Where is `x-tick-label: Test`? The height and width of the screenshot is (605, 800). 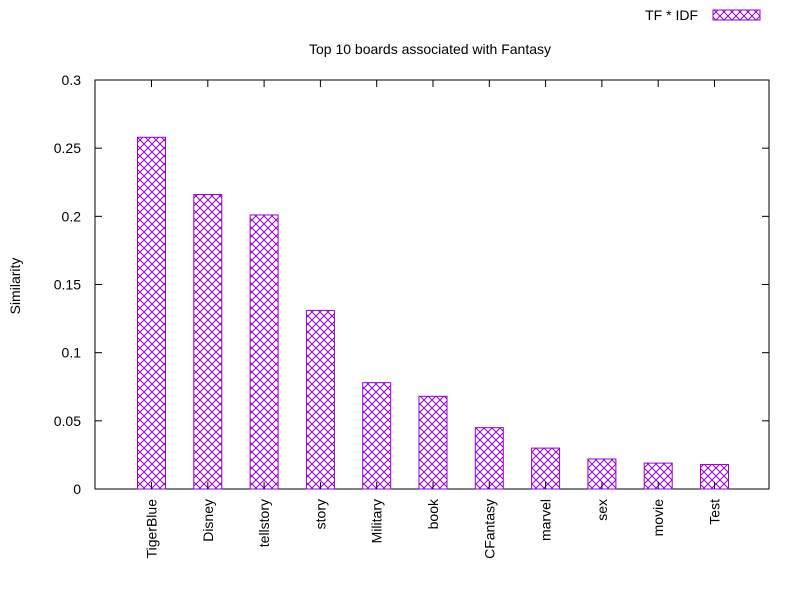
x-tick-label: Test is located at coordinates (715, 512).